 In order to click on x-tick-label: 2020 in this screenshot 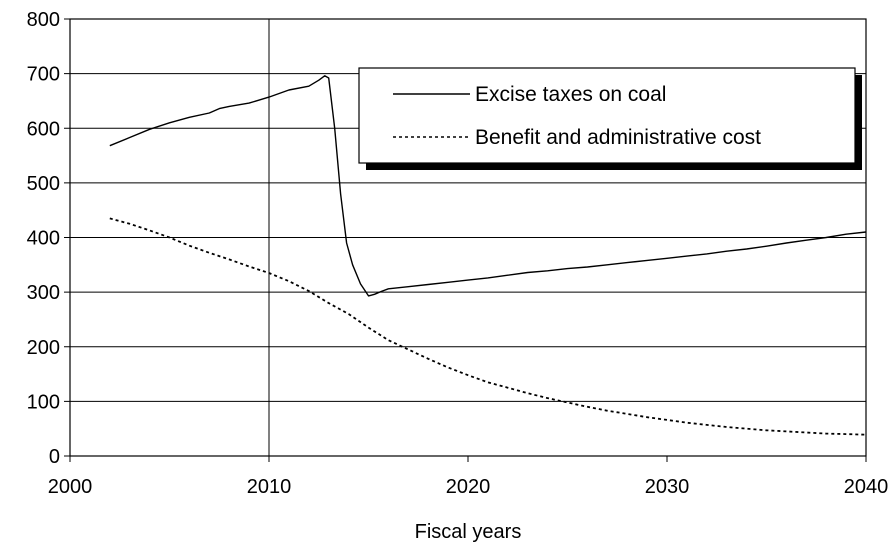, I will do `click(468, 487)`.